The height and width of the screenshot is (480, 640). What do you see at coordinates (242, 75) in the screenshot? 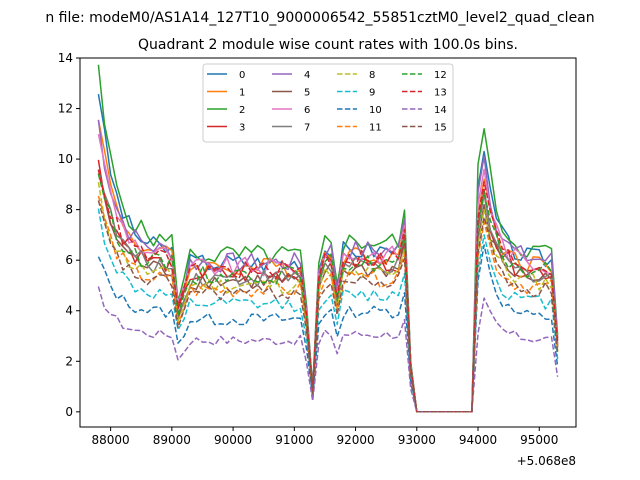
I see `legend-label: 0` at bounding box center [242, 75].